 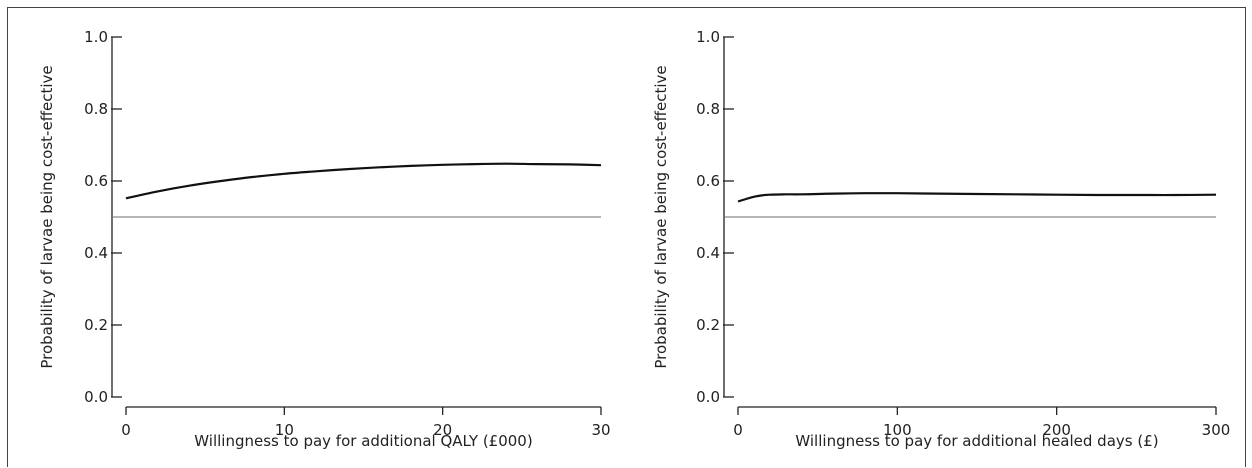 I want to click on chart2-y-tick-label: 0.2, so click(x=708, y=325).